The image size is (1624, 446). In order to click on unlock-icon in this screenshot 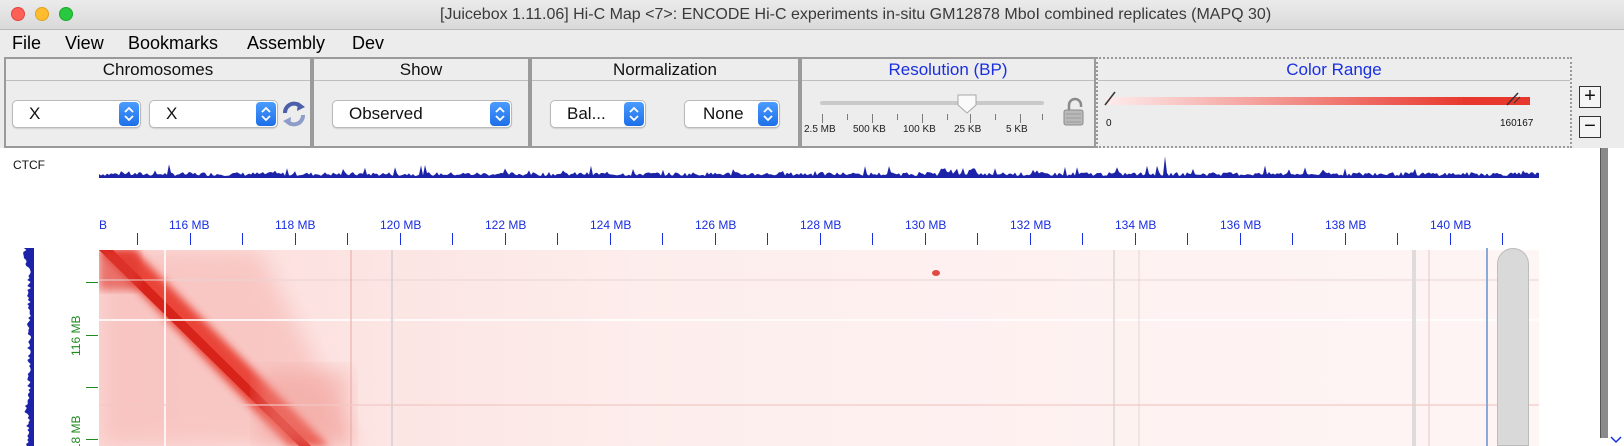, I will do `click(1074, 112)`.